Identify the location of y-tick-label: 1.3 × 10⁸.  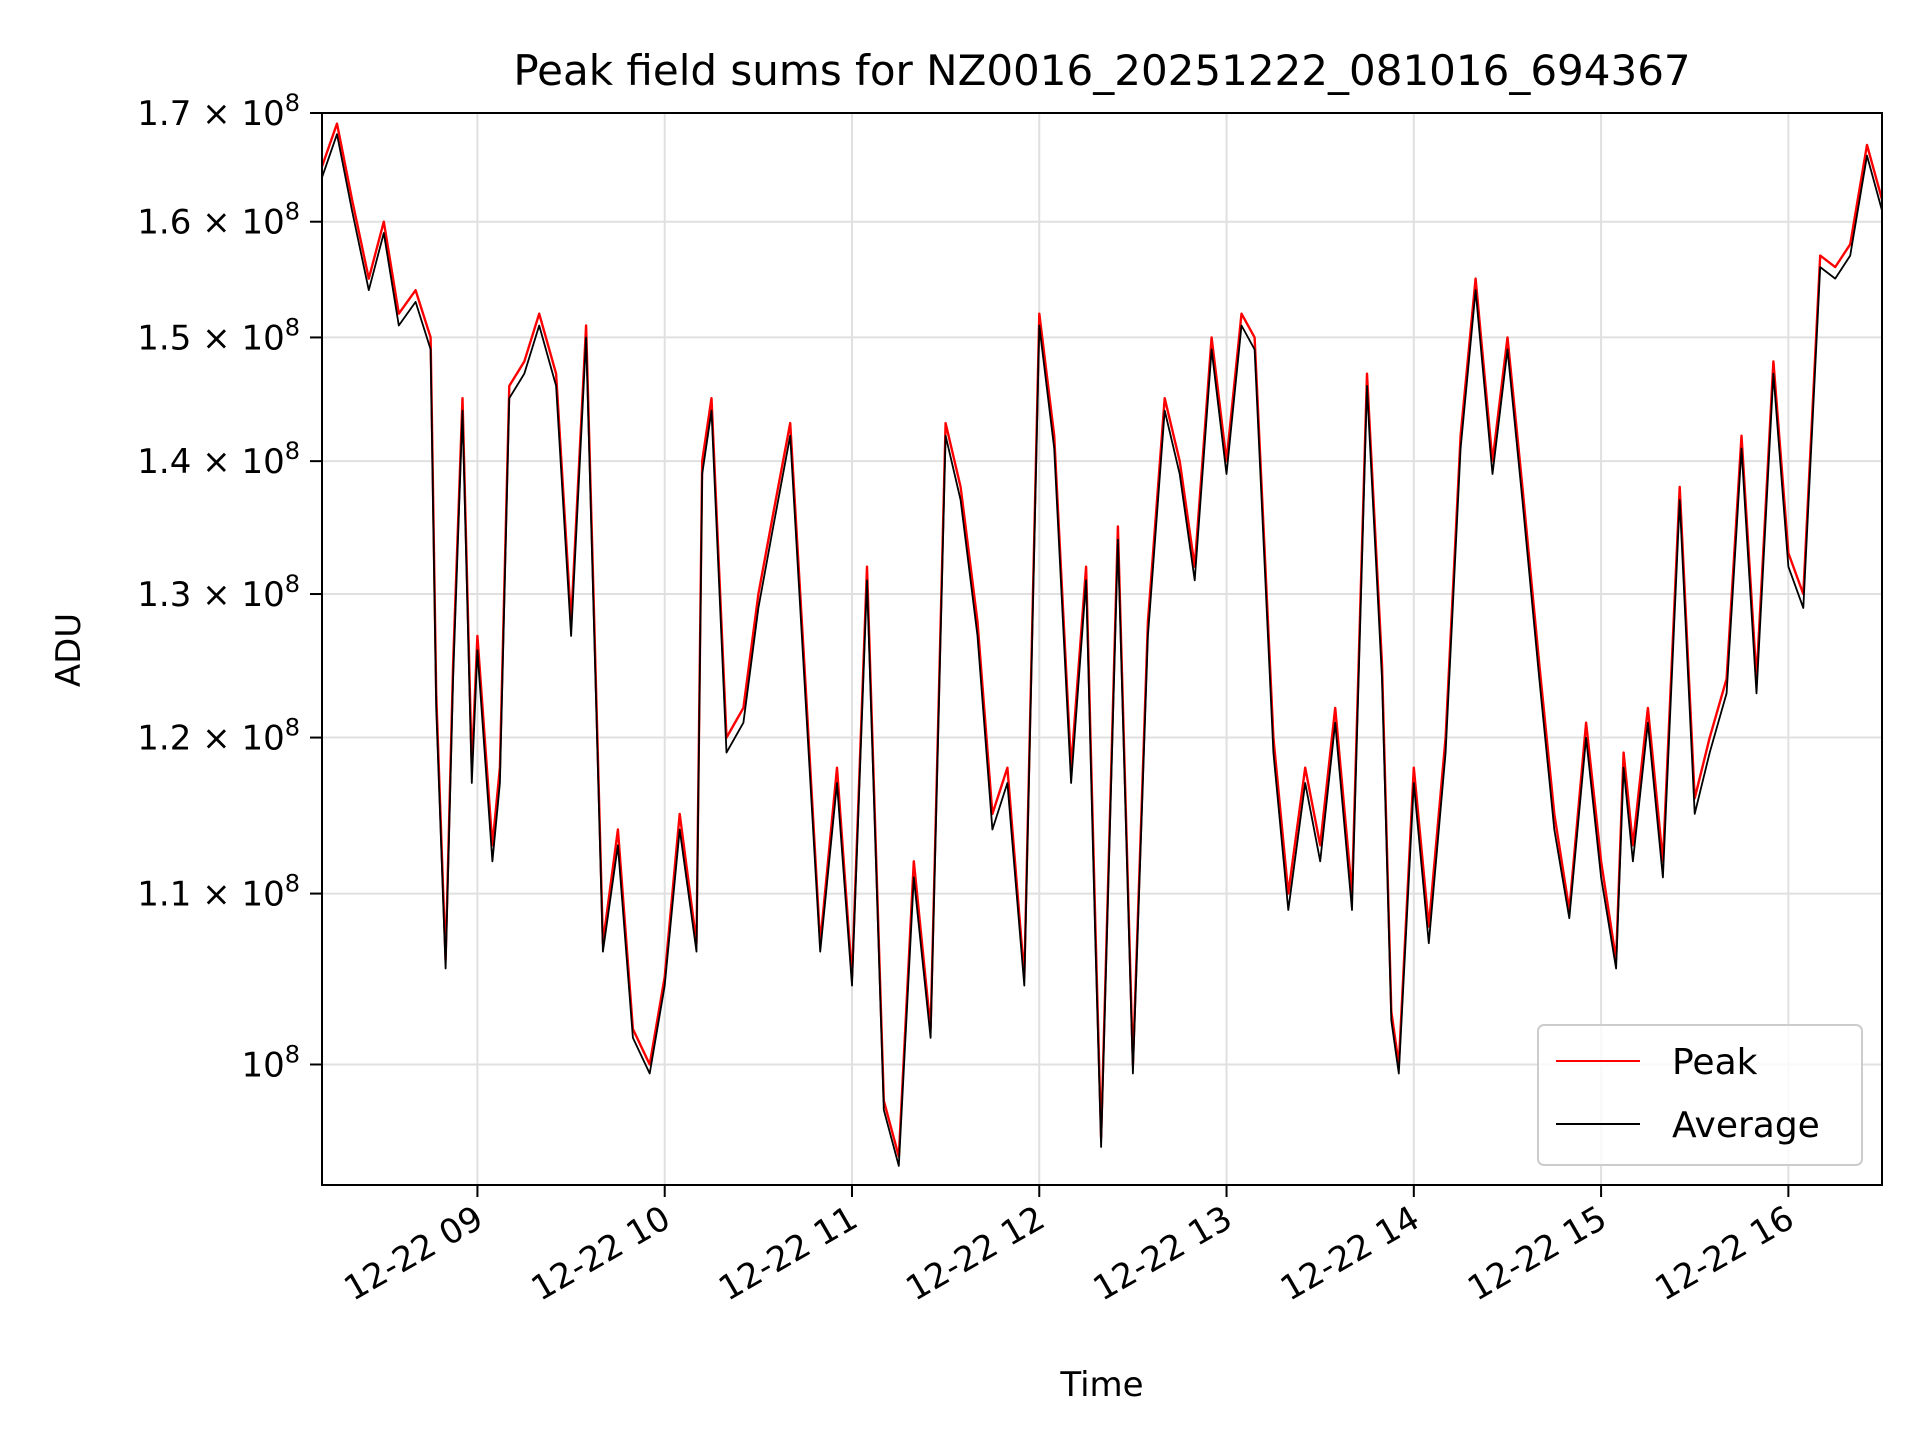
(218, 592).